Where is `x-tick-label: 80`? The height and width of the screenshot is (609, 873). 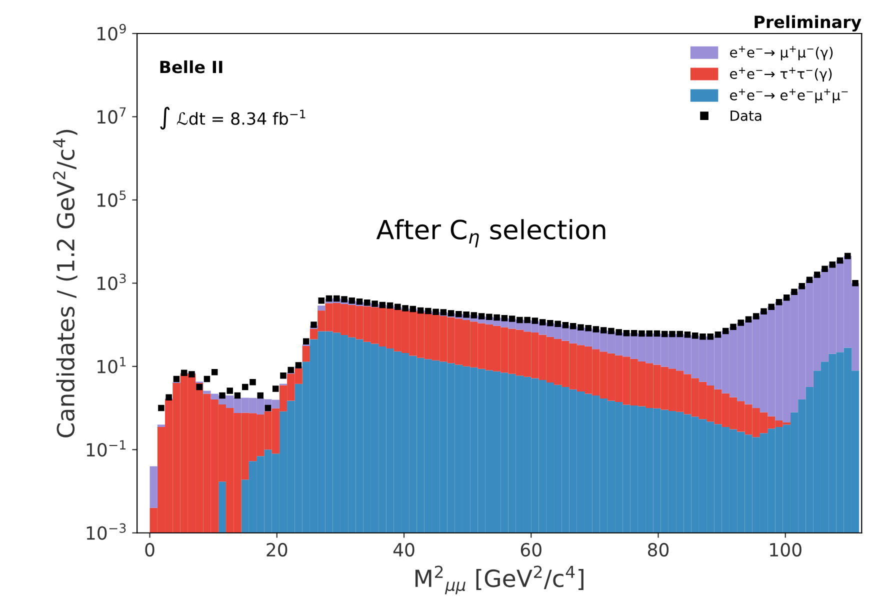
x-tick-label: 80 is located at coordinates (658, 549).